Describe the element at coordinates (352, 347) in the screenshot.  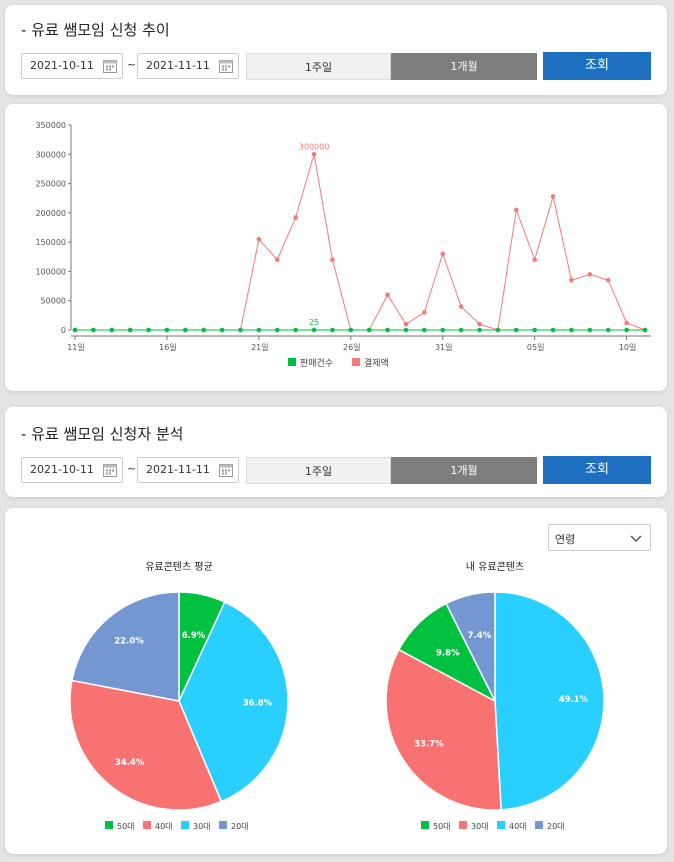
I see `x-tick-label: 26일` at that location.